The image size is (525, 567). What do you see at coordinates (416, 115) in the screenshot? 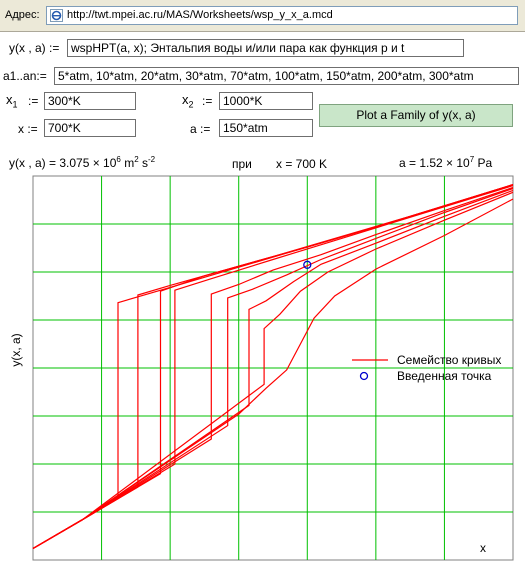
I see `plot-family-button: Plot a Family of y(x, a)` at bounding box center [416, 115].